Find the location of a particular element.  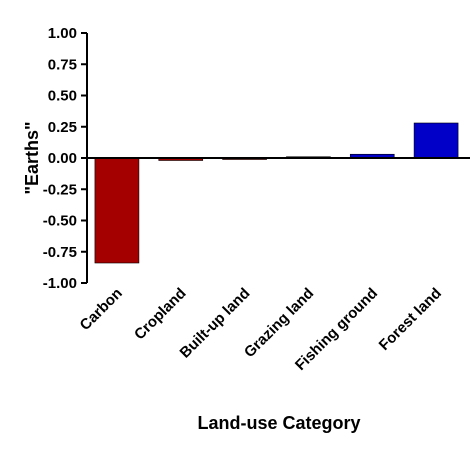

y-axis: 1.00 0.75 0.50 0.25 0.00 -0.25 -0.50 -0.75 -1.00 is located at coordinates (65, 158).